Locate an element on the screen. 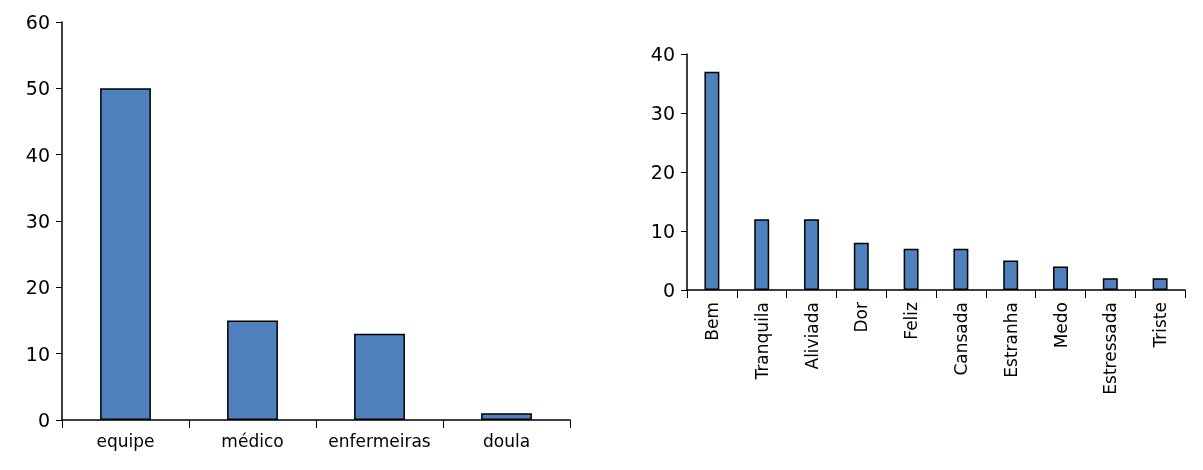 The width and height of the screenshot is (1203, 470). y-tick-label: 60 is located at coordinates (37, 22).